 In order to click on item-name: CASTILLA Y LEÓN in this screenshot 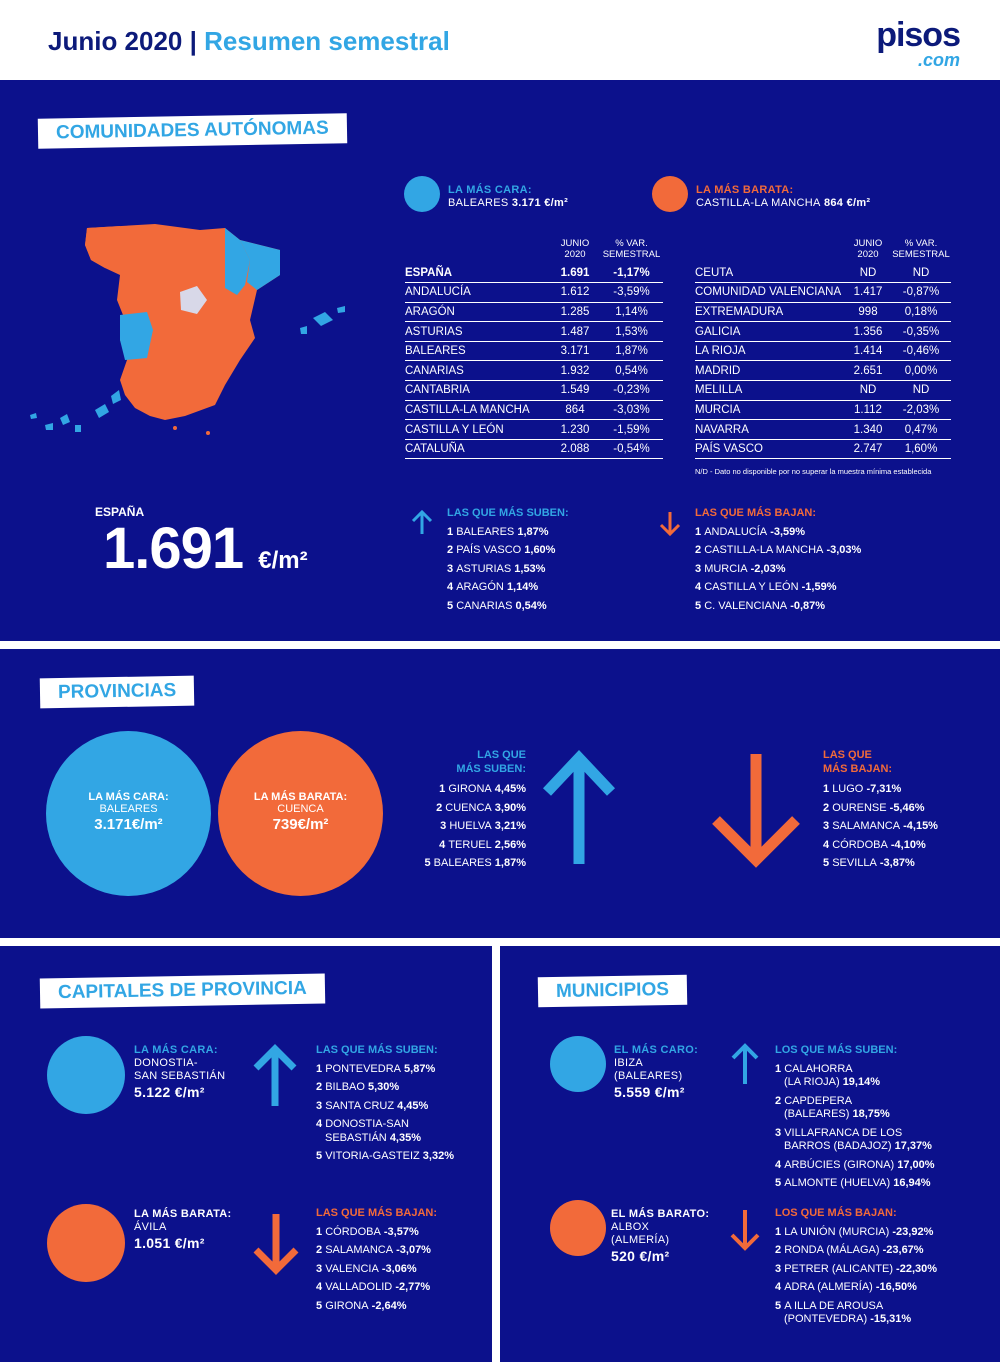, I will do `click(751, 587)`.